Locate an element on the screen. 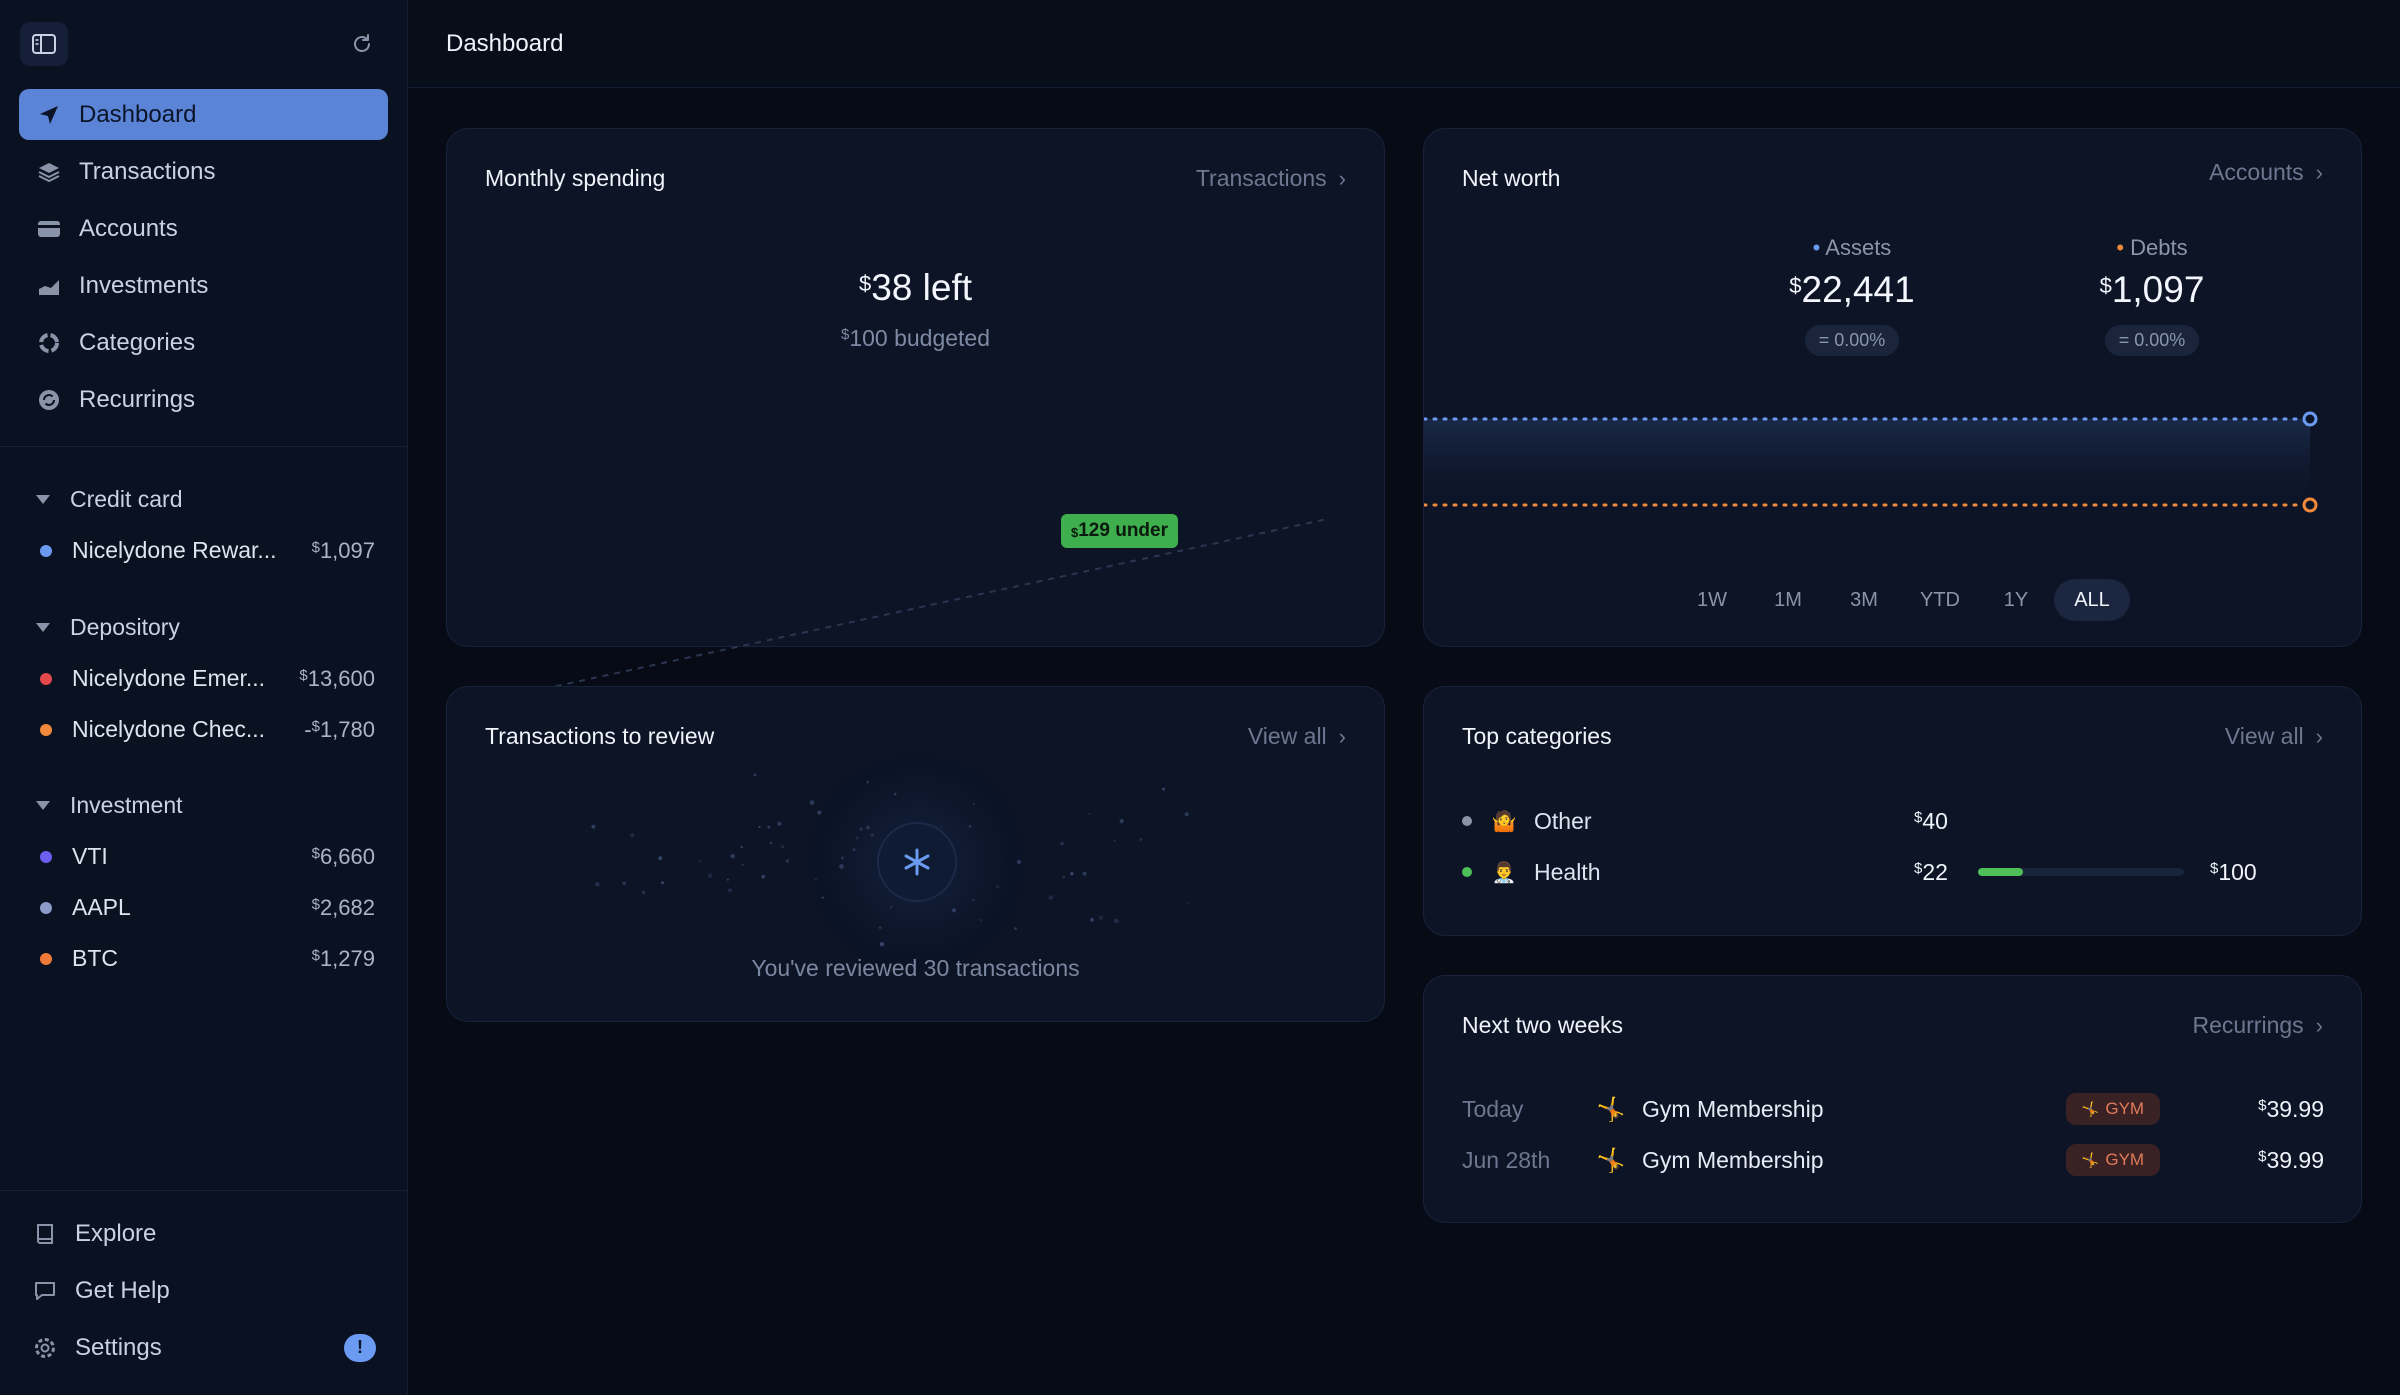  nav-item-explore: Explore is located at coordinates (203, 1233).